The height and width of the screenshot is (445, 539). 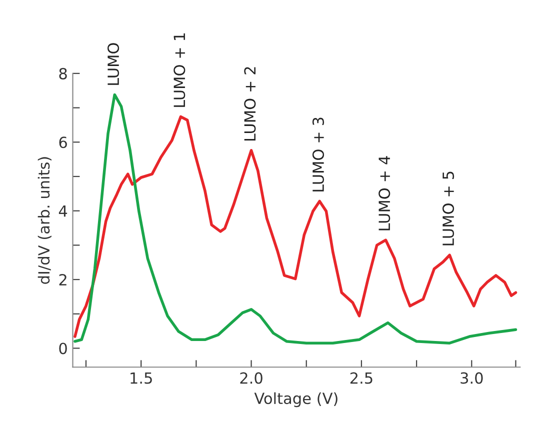 I want to click on x-tick-label: 2.0, so click(x=251, y=378).